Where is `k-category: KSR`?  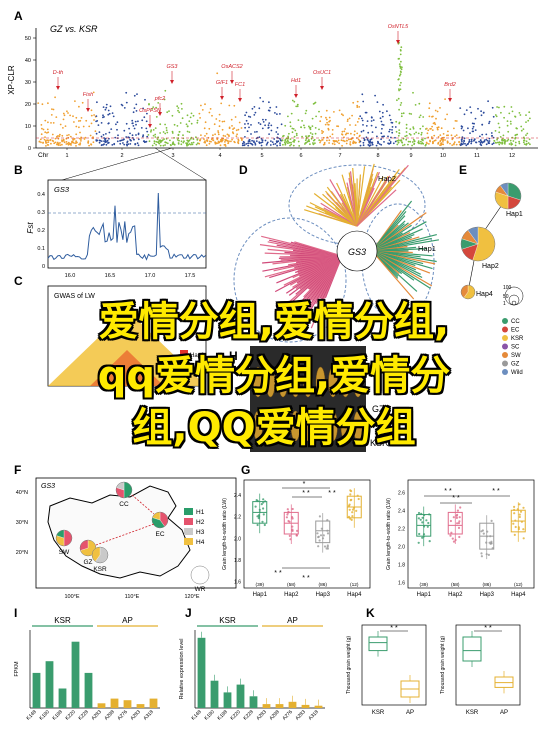 k-category: KSR is located at coordinates (378, 713).